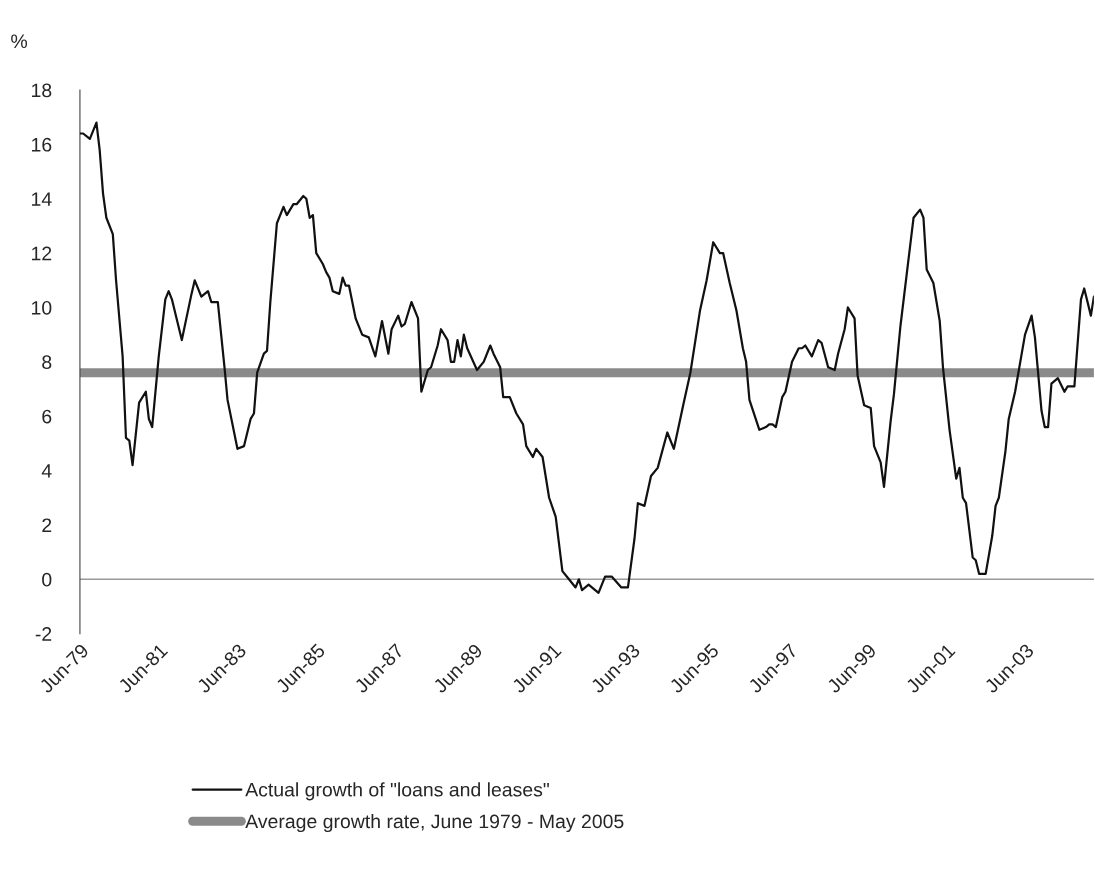 This screenshot has height=874, width=1095. Describe the element at coordinates (47, 579) in the screenshot. I see `y-tick-label: 0` at that location.